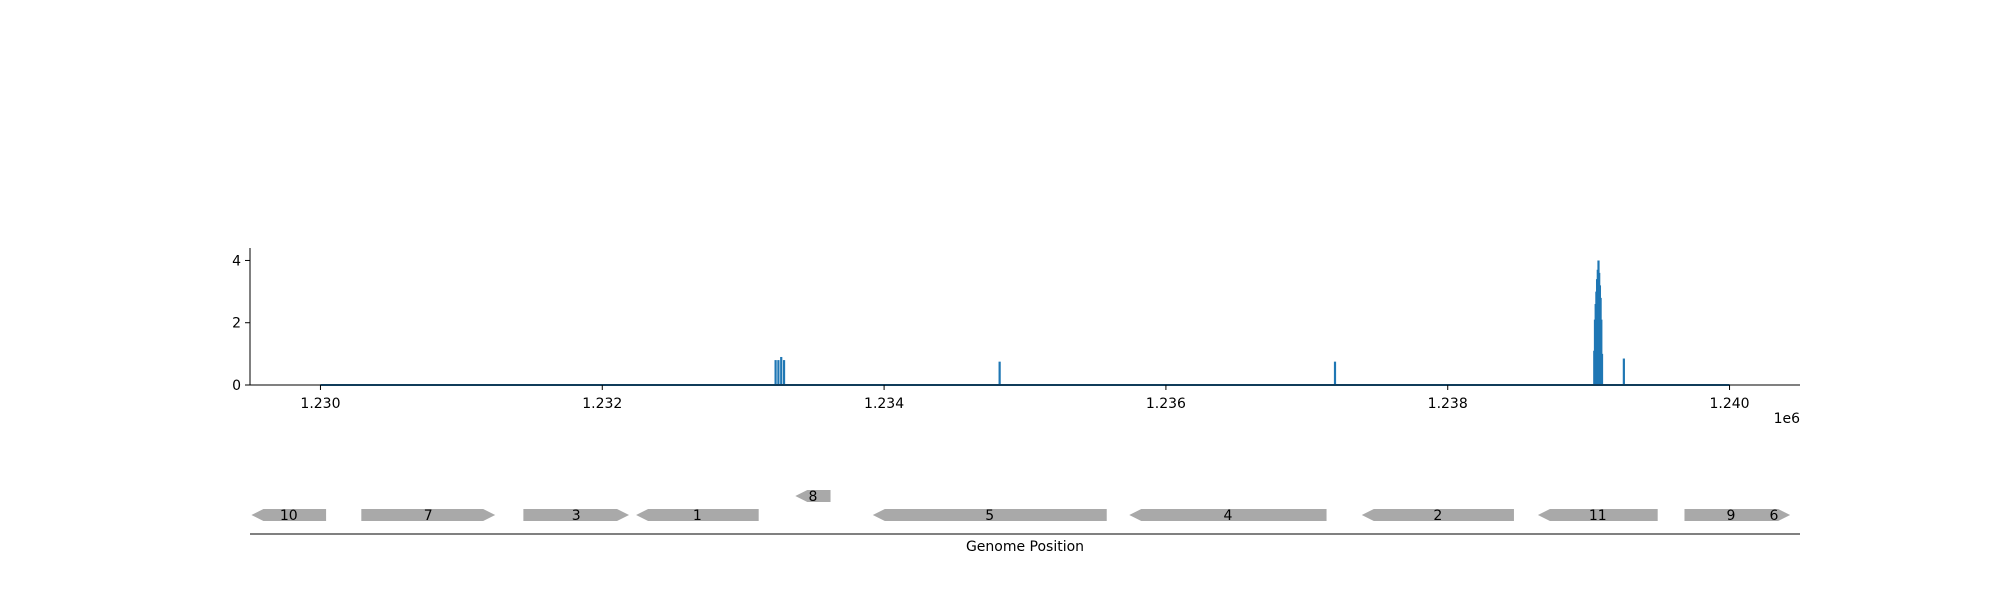 The width and height of the screenshot is (2000, 605). Describe the element at coordinates (236, 386) in the screenshot. I see `y-tick-label: 0` at that location.